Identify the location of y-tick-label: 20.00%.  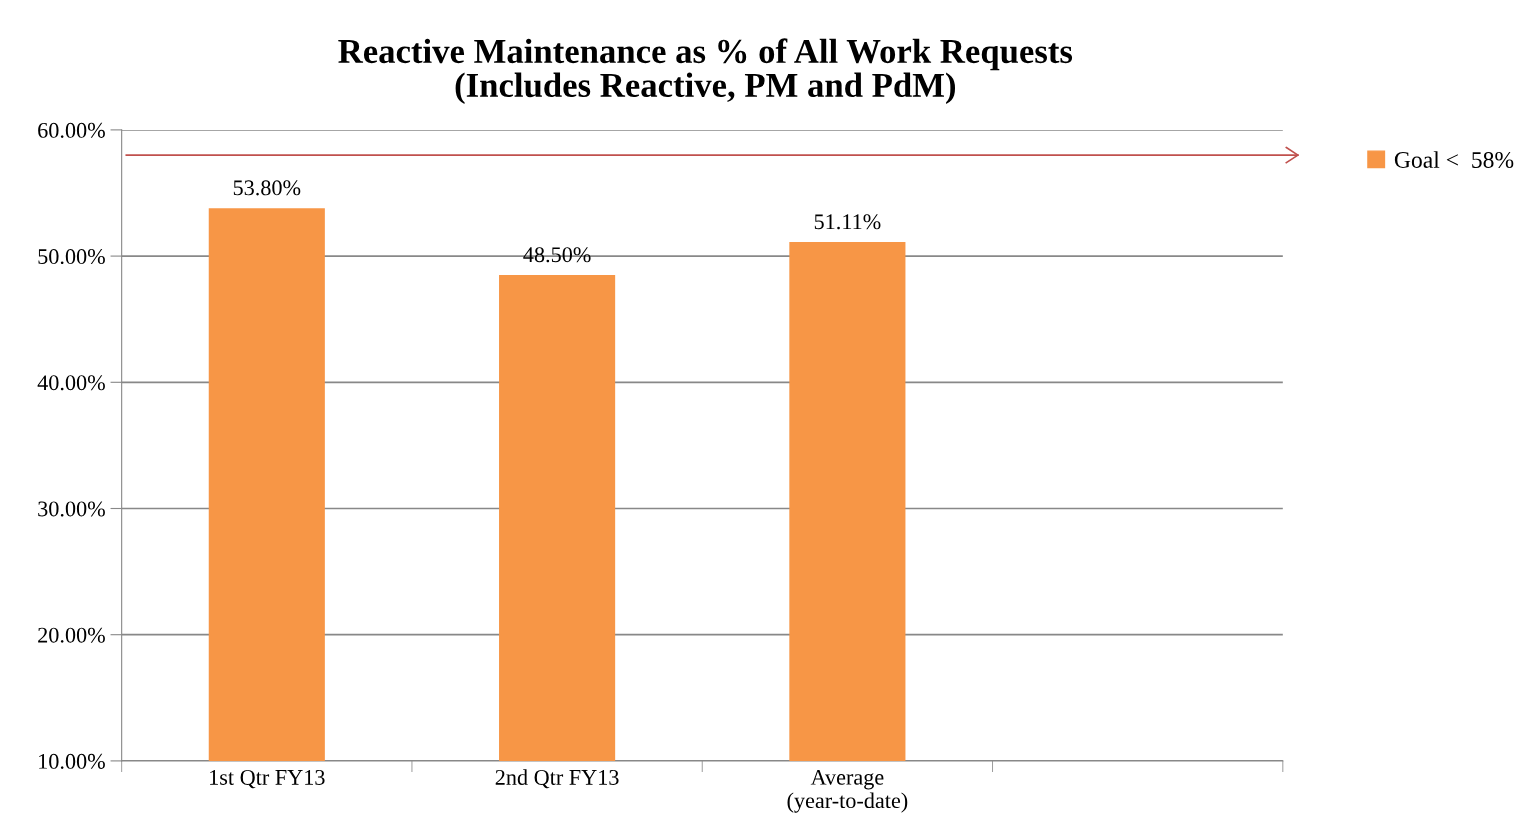
(71, 635).